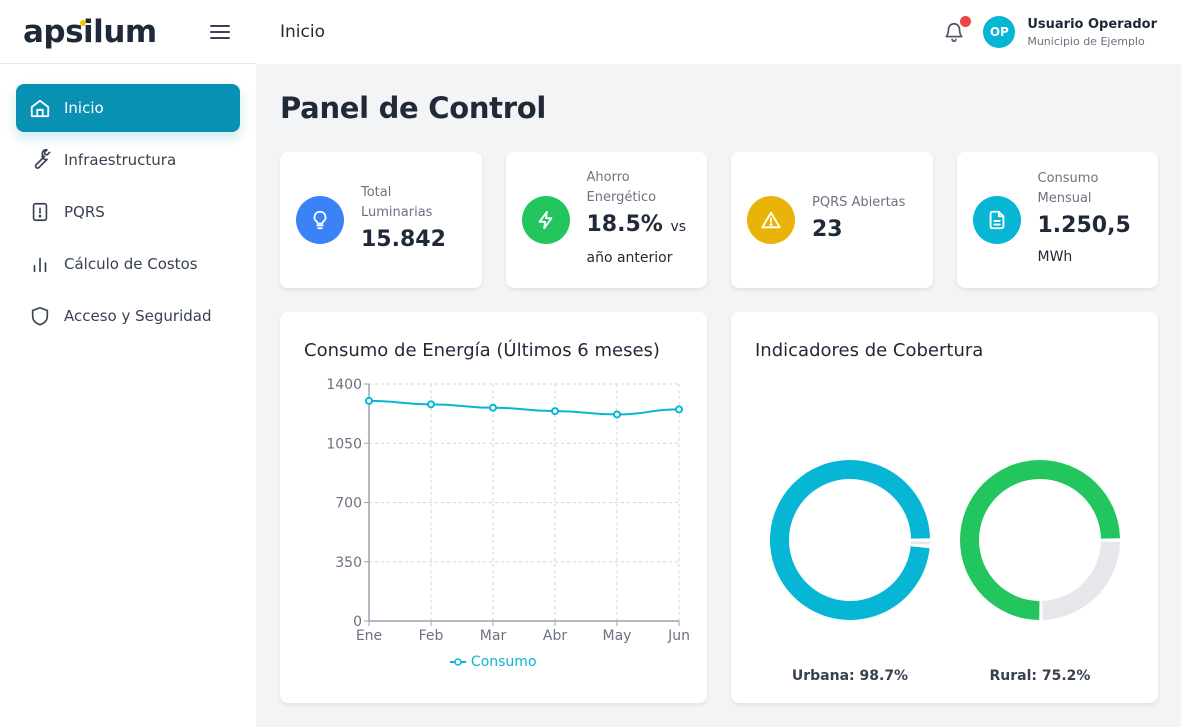  What do you see at coordinates (40, 160) in the screenshot?
I see `wrench-icon` at bounding box center [40, 160].